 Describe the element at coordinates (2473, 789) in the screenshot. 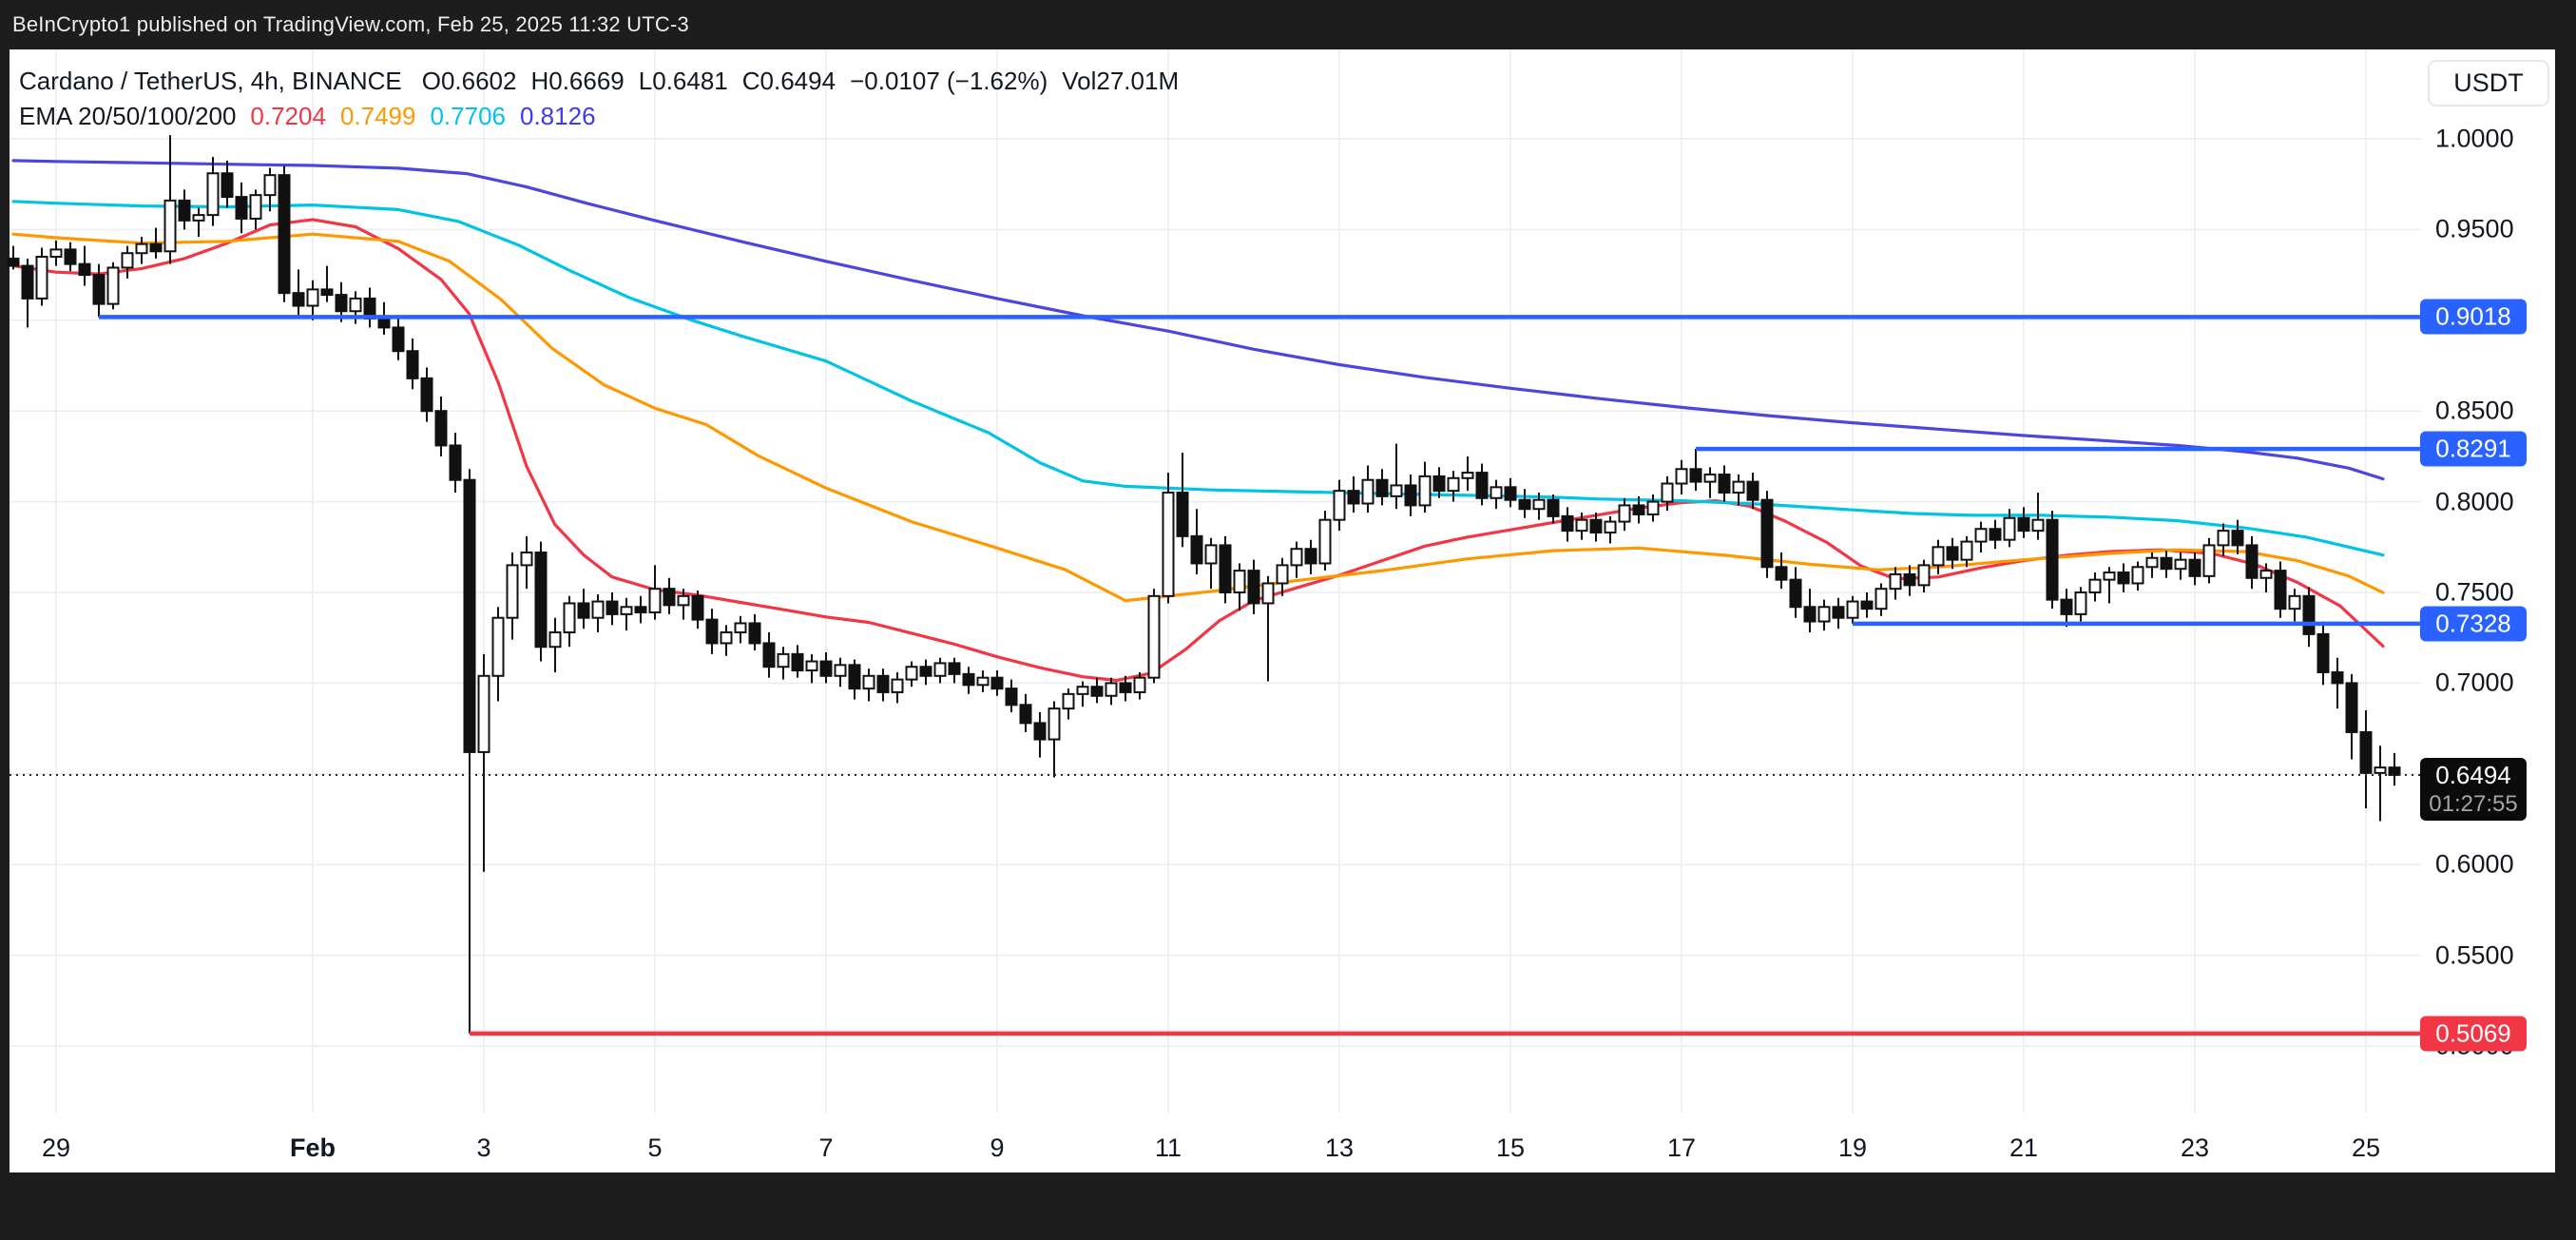

I see `price-badge-0.6494: 0.6494 01:27:55` at that location.